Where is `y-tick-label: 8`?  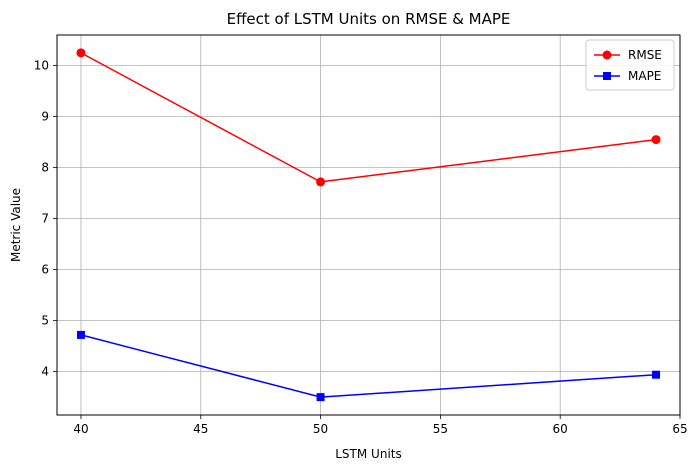
y-tick-label: 8 is located at coordinates (45, 168).